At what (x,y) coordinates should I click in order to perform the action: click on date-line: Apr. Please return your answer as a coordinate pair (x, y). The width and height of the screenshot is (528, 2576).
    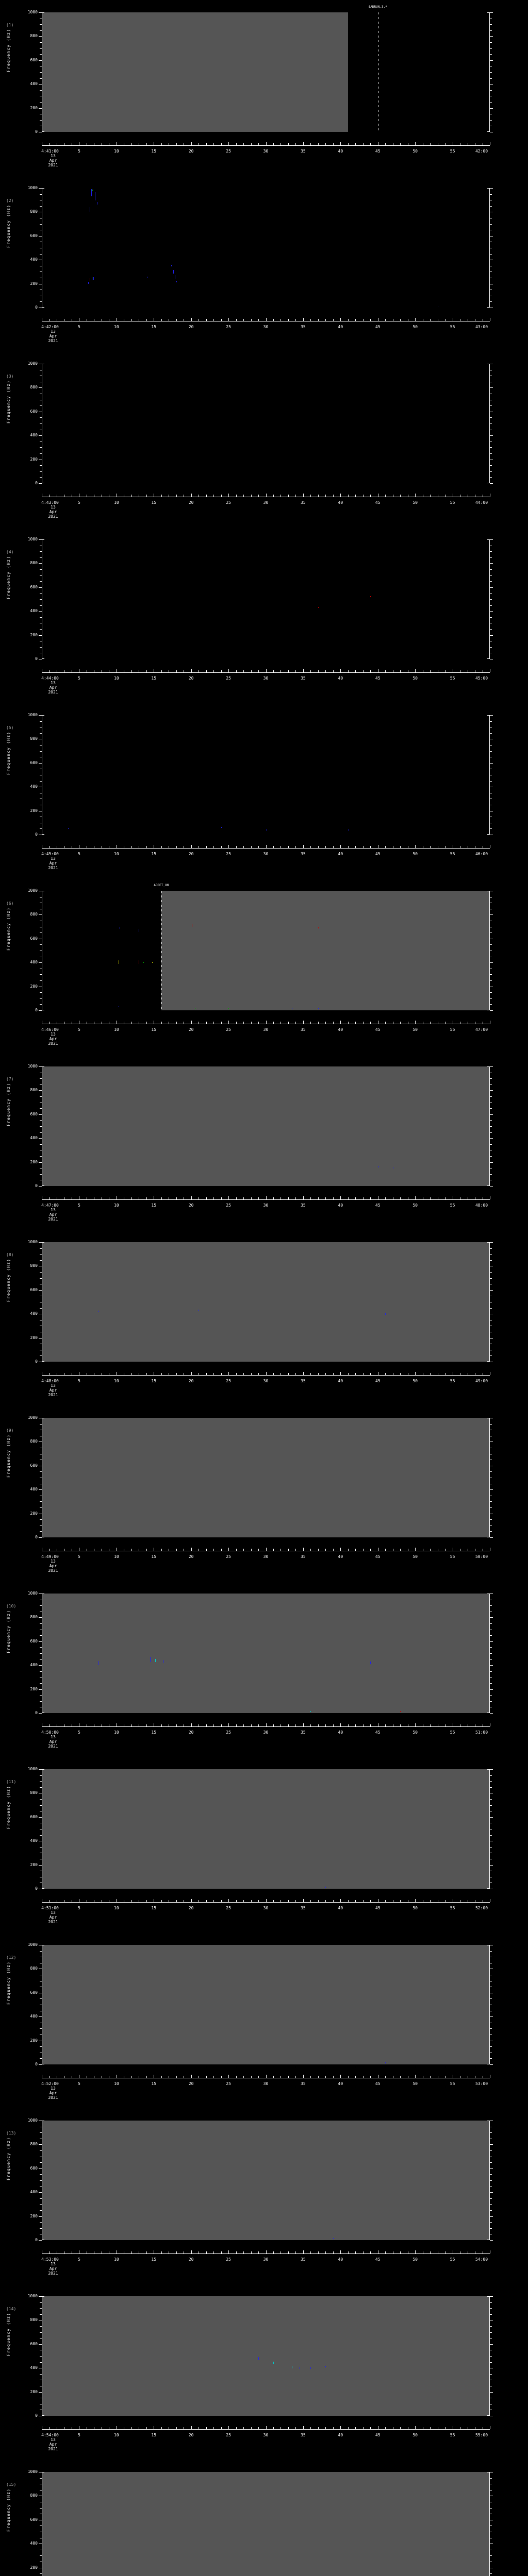
    Looking at the image, I should click on (53, 1741).